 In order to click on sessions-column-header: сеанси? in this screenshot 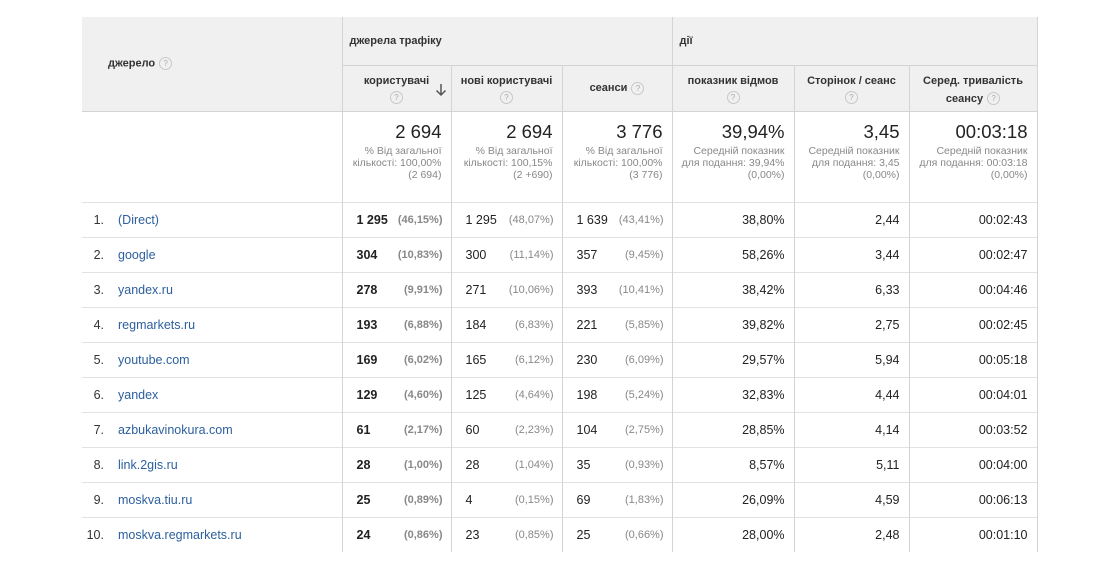, I will do `click(617, 88)`.